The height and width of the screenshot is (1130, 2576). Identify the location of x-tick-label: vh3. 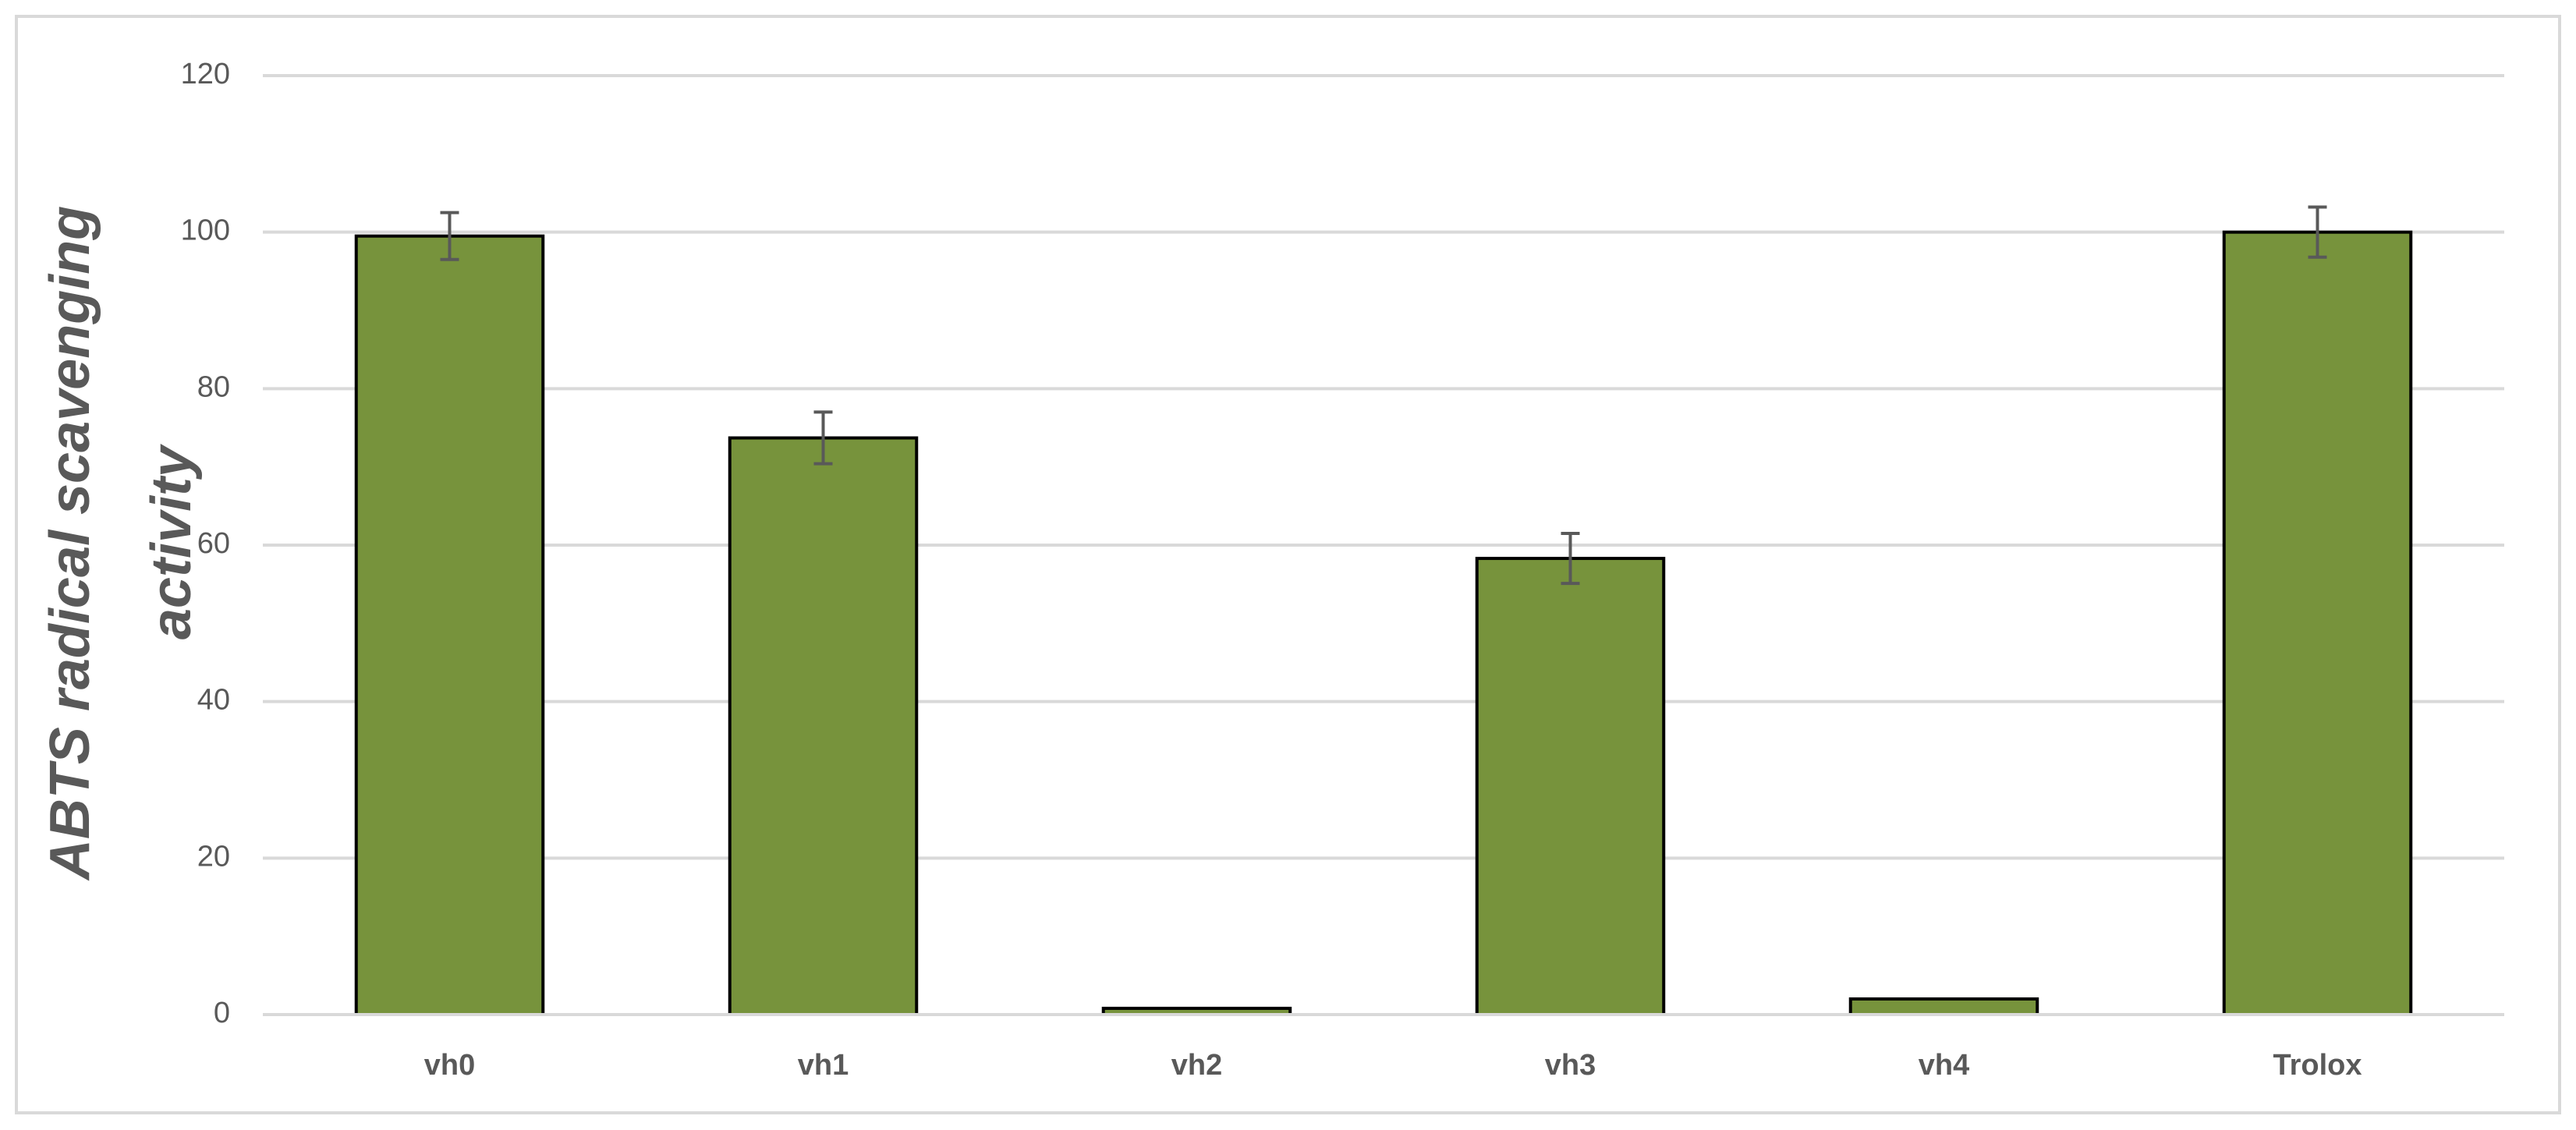
(1571, 1066).